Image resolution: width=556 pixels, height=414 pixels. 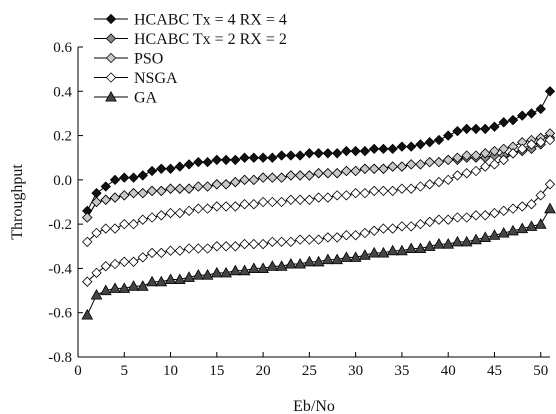 I want to click on legend-label: PSO, so click(x=148, y=59).